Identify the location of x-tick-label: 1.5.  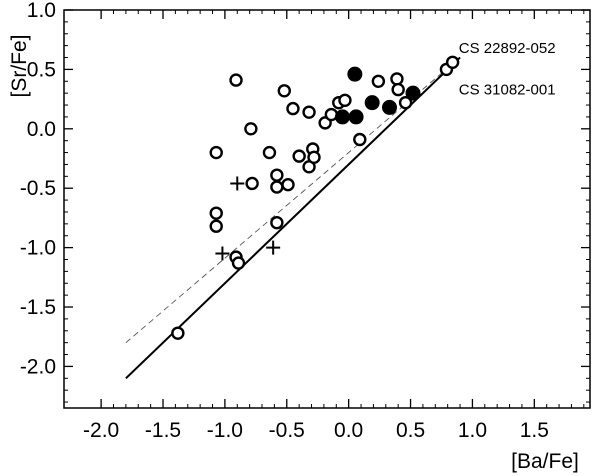
(534, 430).